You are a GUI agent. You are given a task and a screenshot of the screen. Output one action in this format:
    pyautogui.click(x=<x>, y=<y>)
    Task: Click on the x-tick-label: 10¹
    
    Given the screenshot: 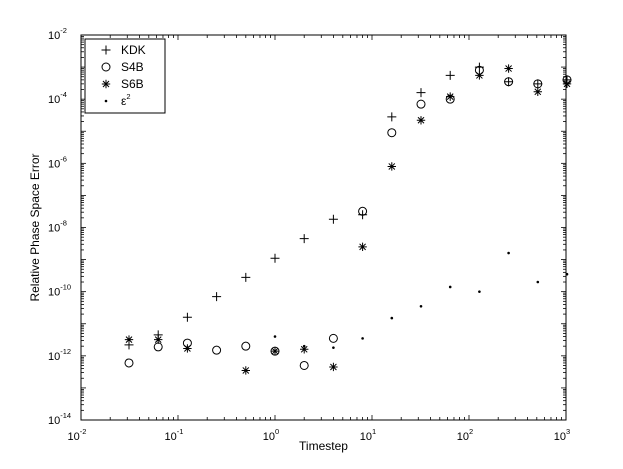 What is the action you would take?
    pyautogui.click(x=368, y=435)
    